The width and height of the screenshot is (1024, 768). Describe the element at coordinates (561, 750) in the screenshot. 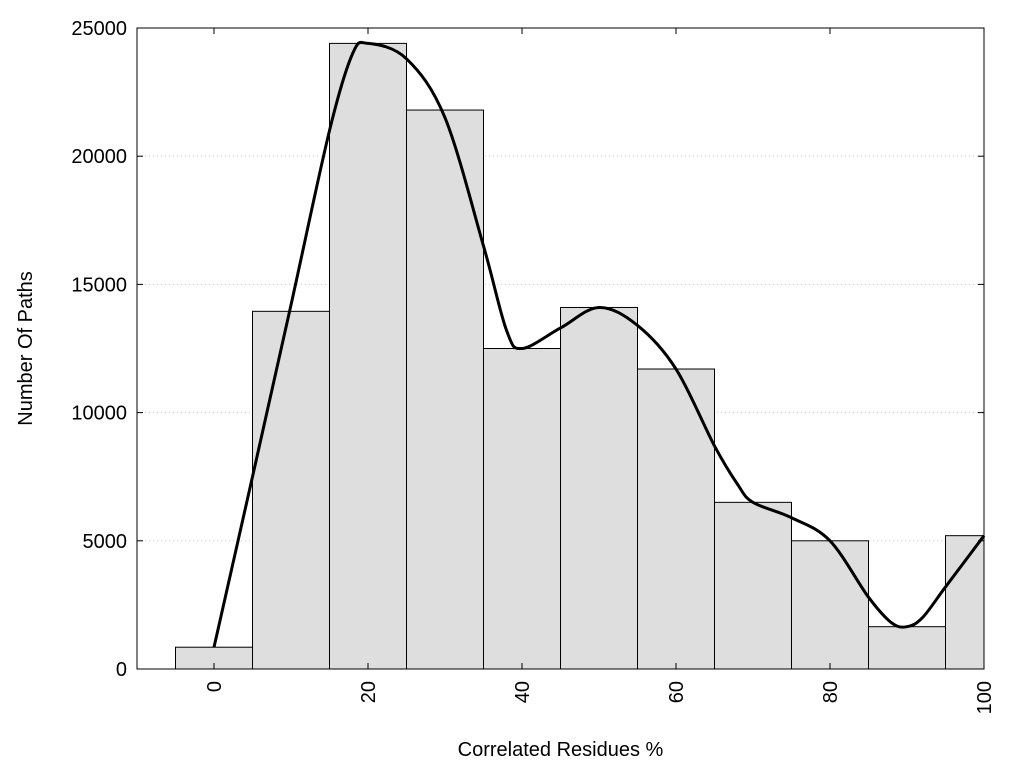

I see `x-axis-title: Correlated Residues %` at that location.